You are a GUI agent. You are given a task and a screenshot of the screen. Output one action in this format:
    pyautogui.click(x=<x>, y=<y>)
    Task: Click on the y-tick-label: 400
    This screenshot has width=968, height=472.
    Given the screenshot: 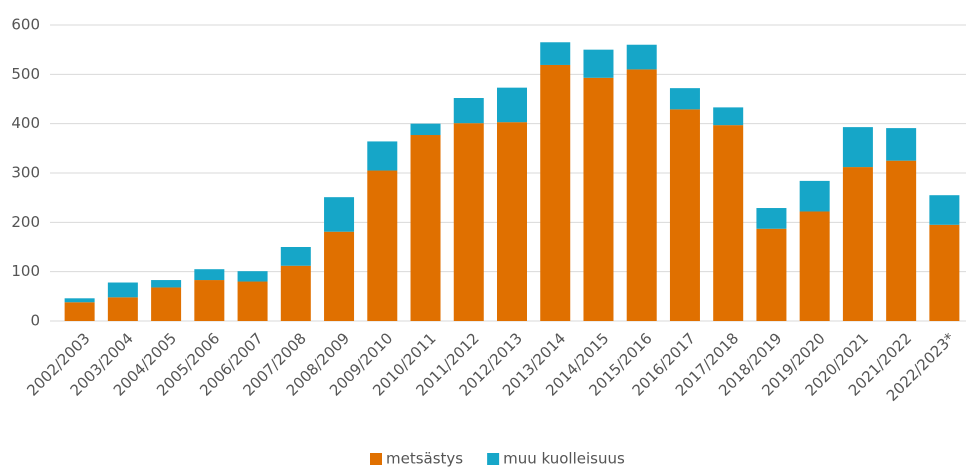 What is the action you would take?
    pyautogui.click(x=25, y=123)
    